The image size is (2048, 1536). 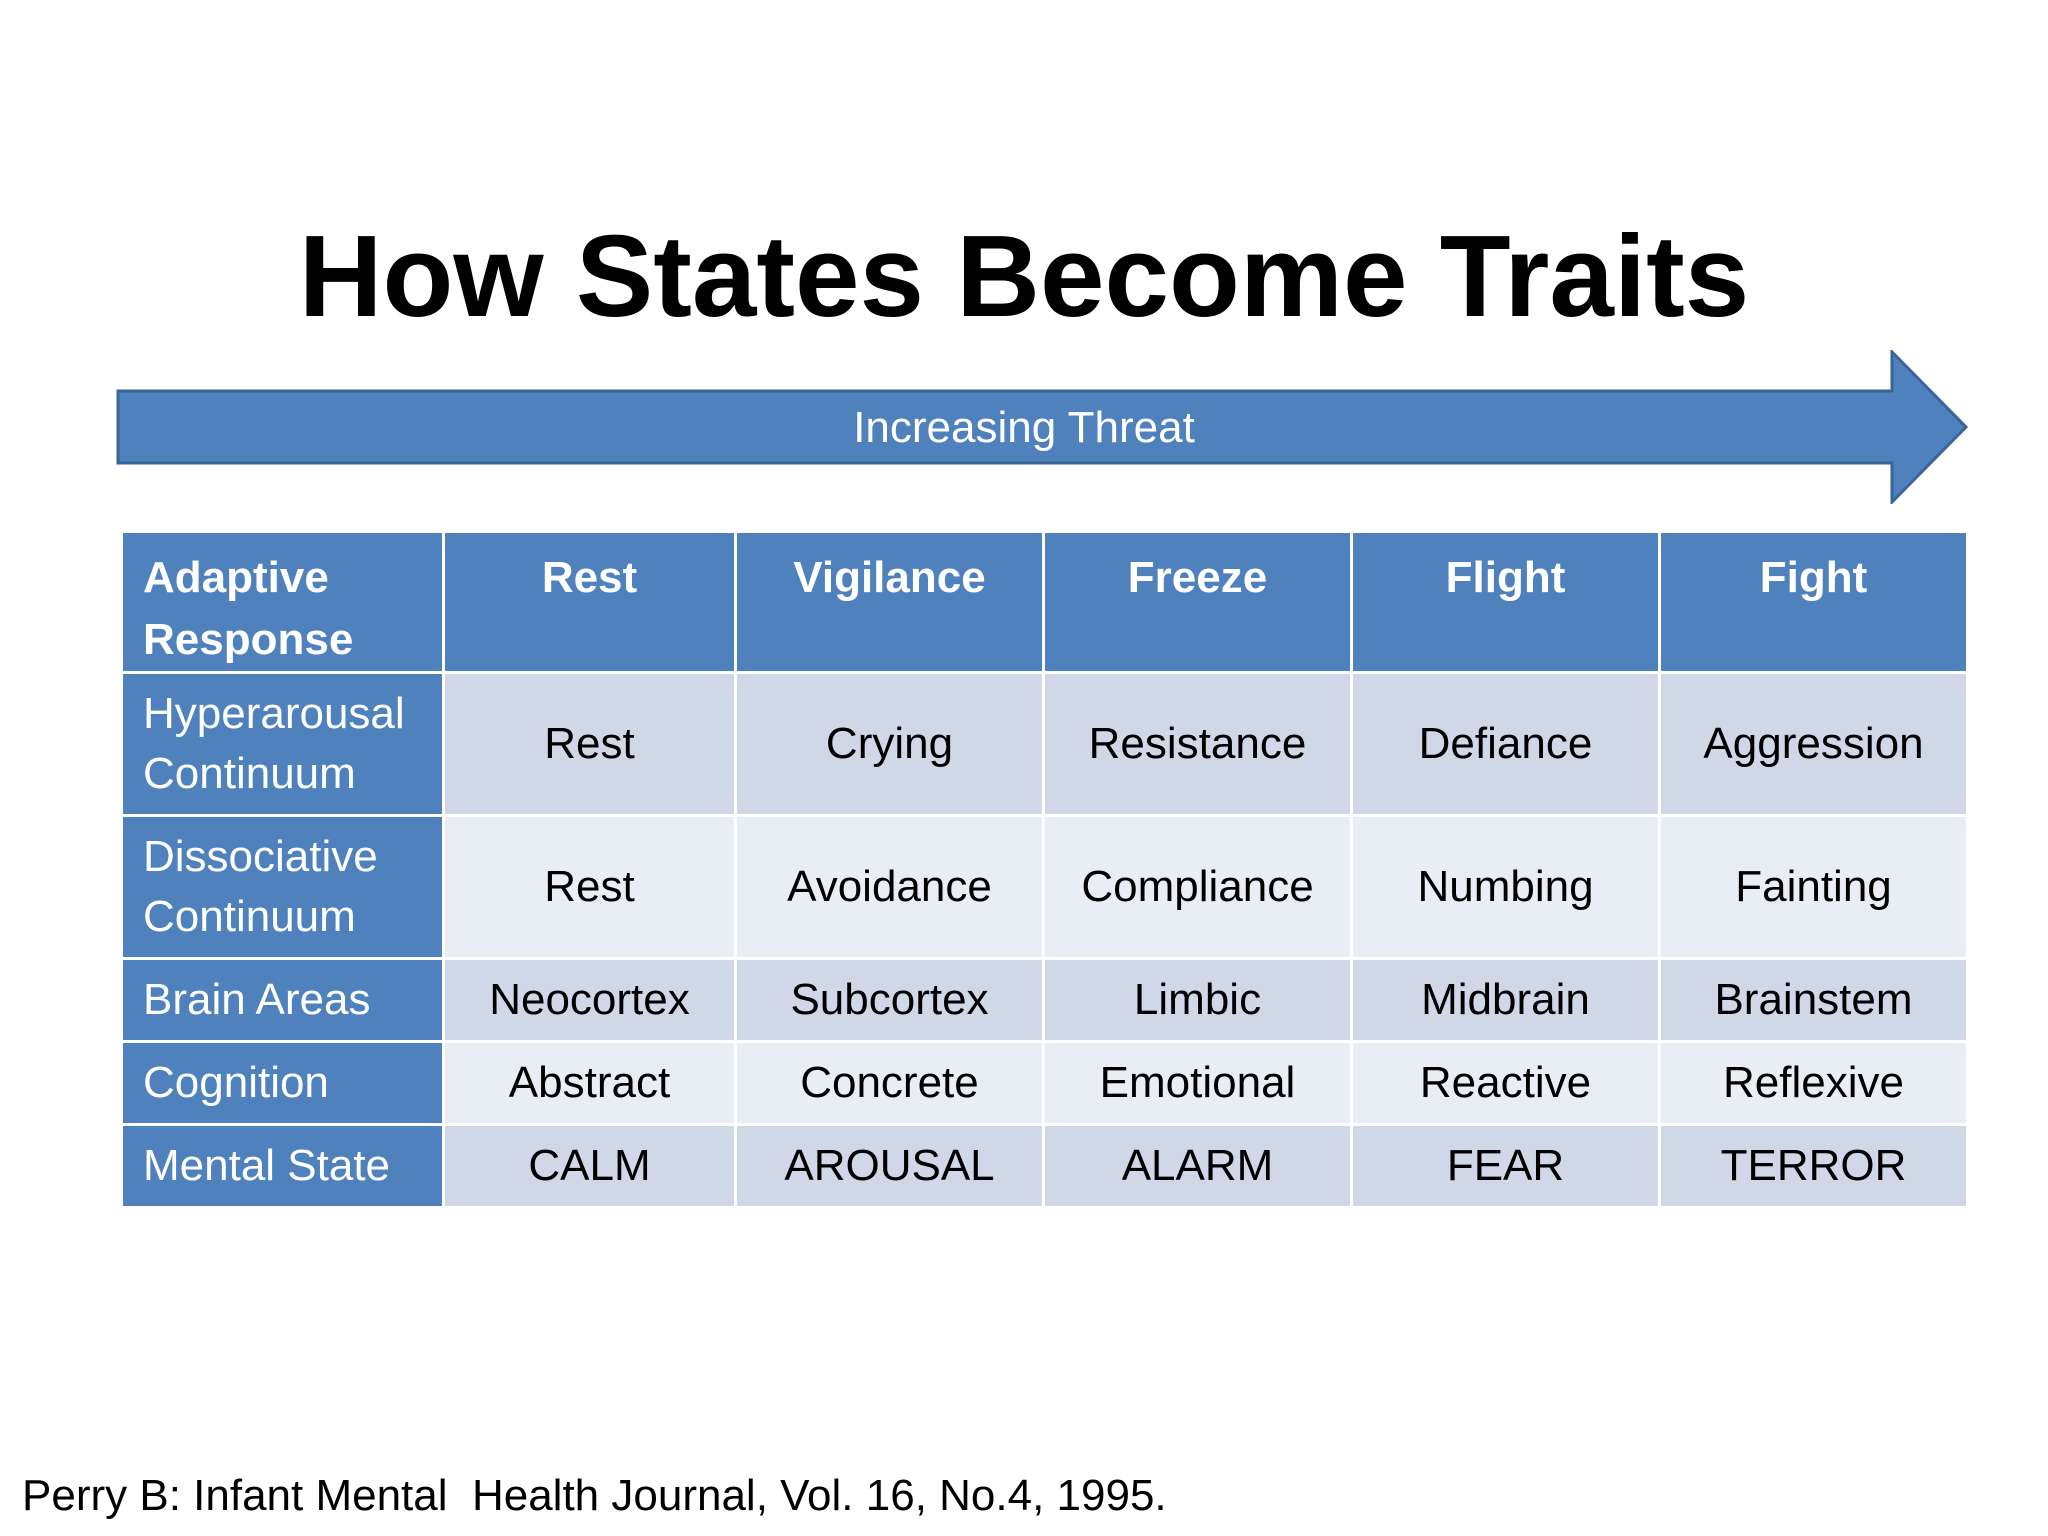 What do you see at coordinates (1813, 1166) in the screenshot?
I see `table-cell: TERROR` at bounding box center [1813, 1166].